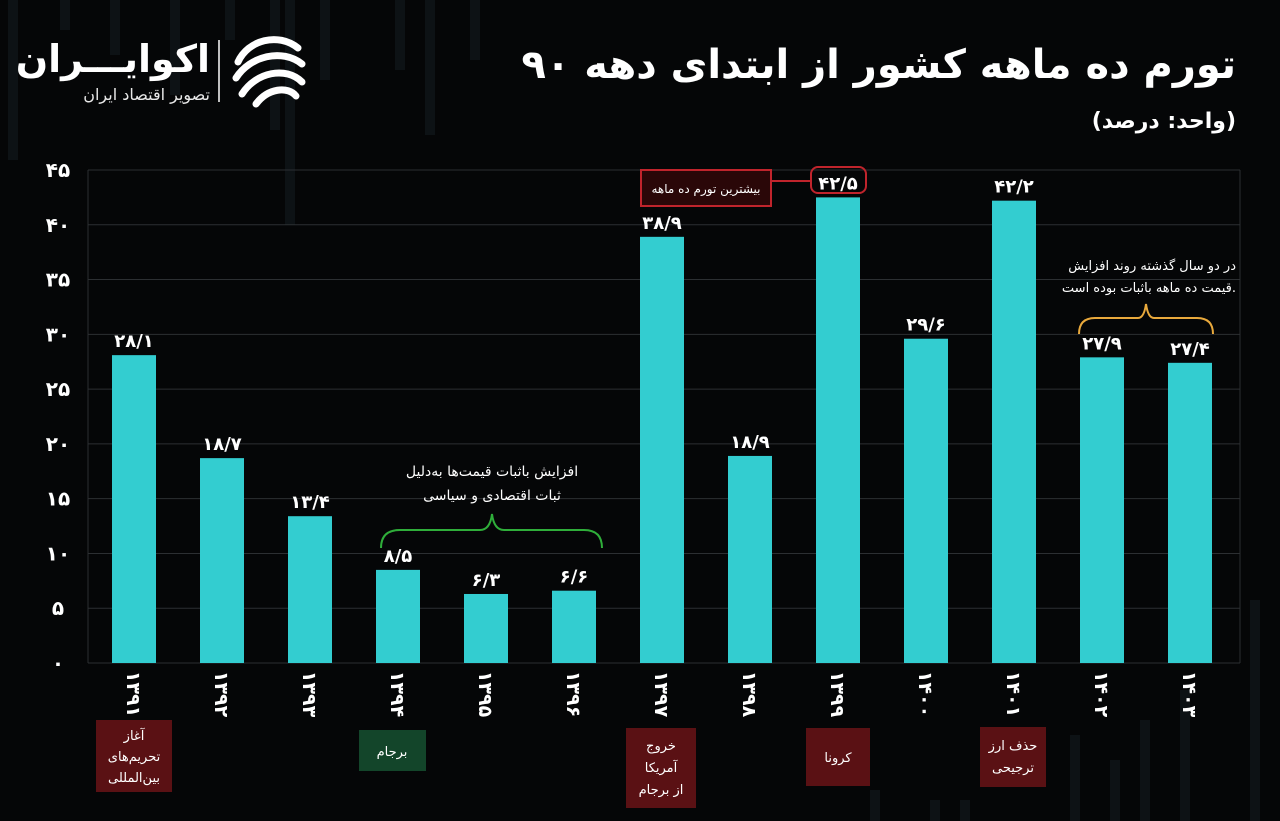 The image size is (1280, 821). I want to click on x-tick-label: ۱۴۰۳, so click(1189, 694).